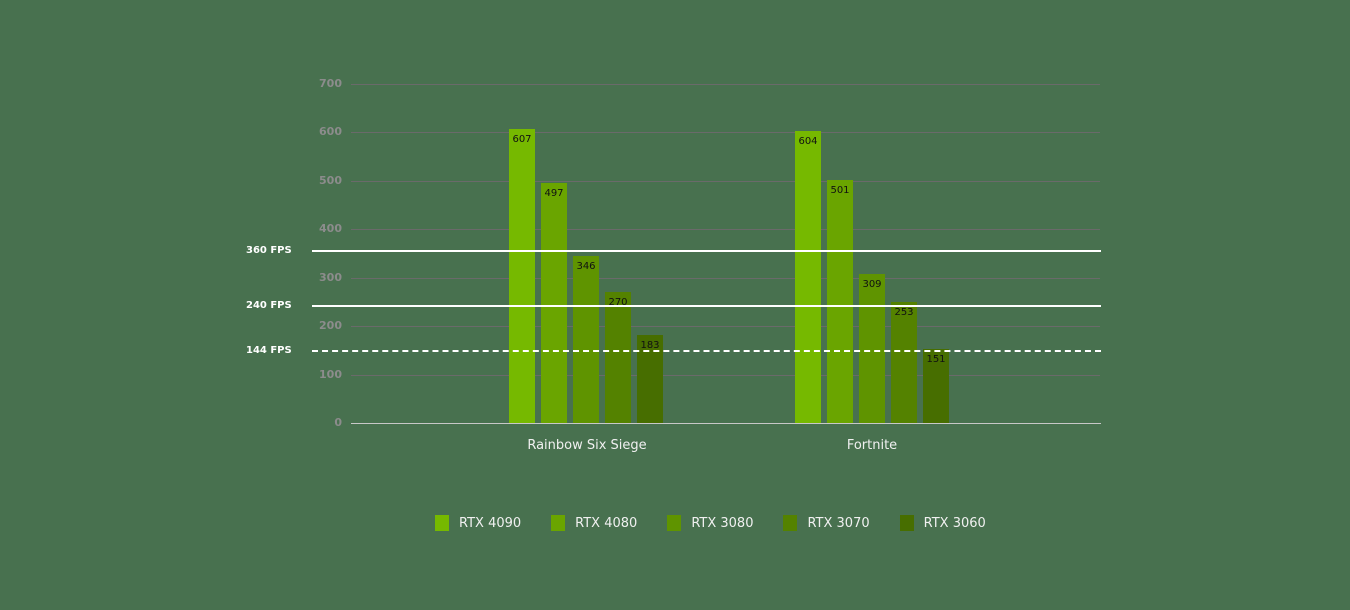 This screenshot has height=610, width=1350. Describe the element at coordinates (808, 141) in the screenshot. I see `bar-value: 604` at that location.